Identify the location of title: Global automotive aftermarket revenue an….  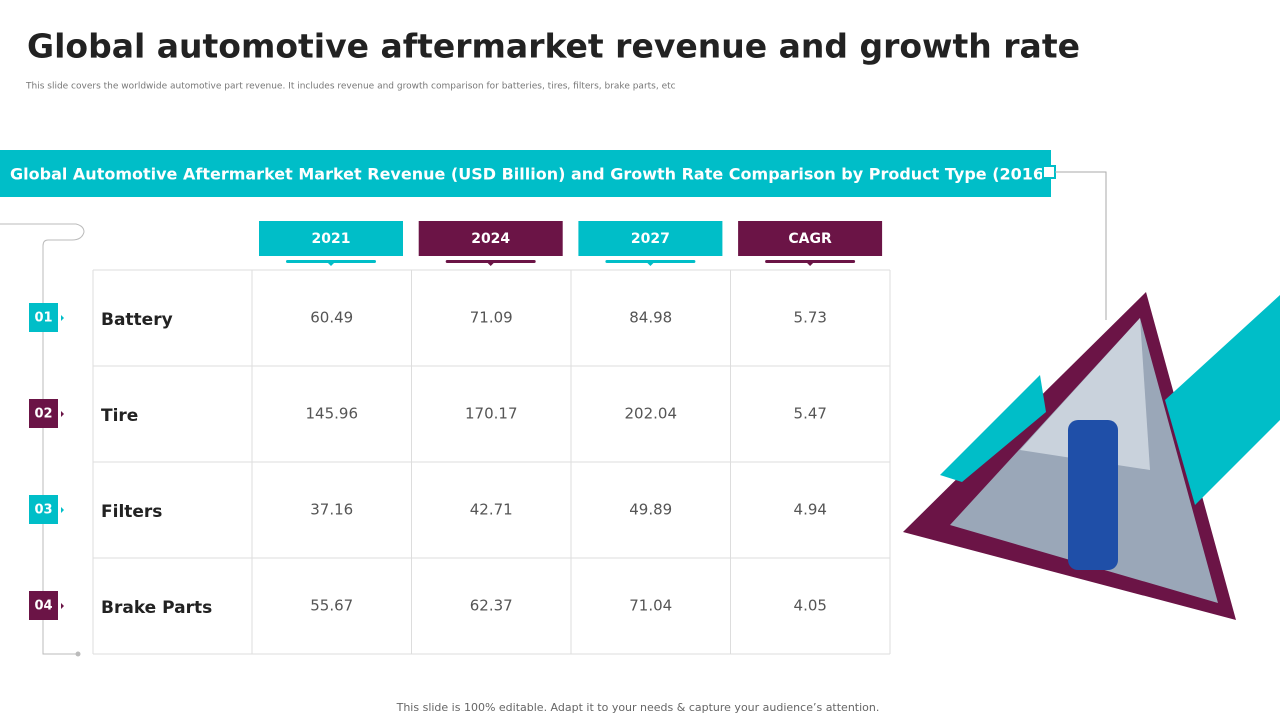
(553, 46).